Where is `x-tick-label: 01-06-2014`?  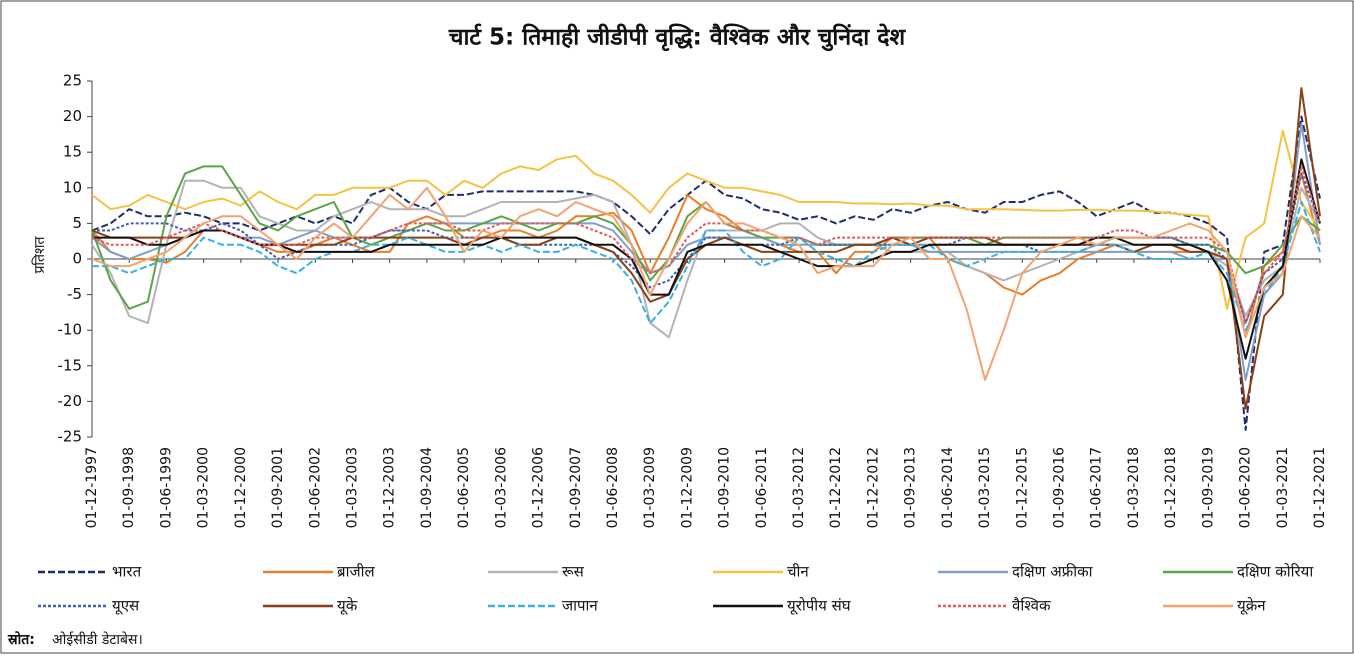
x-tick-label: 01-06-2014 is located at coordinates (948, 487).